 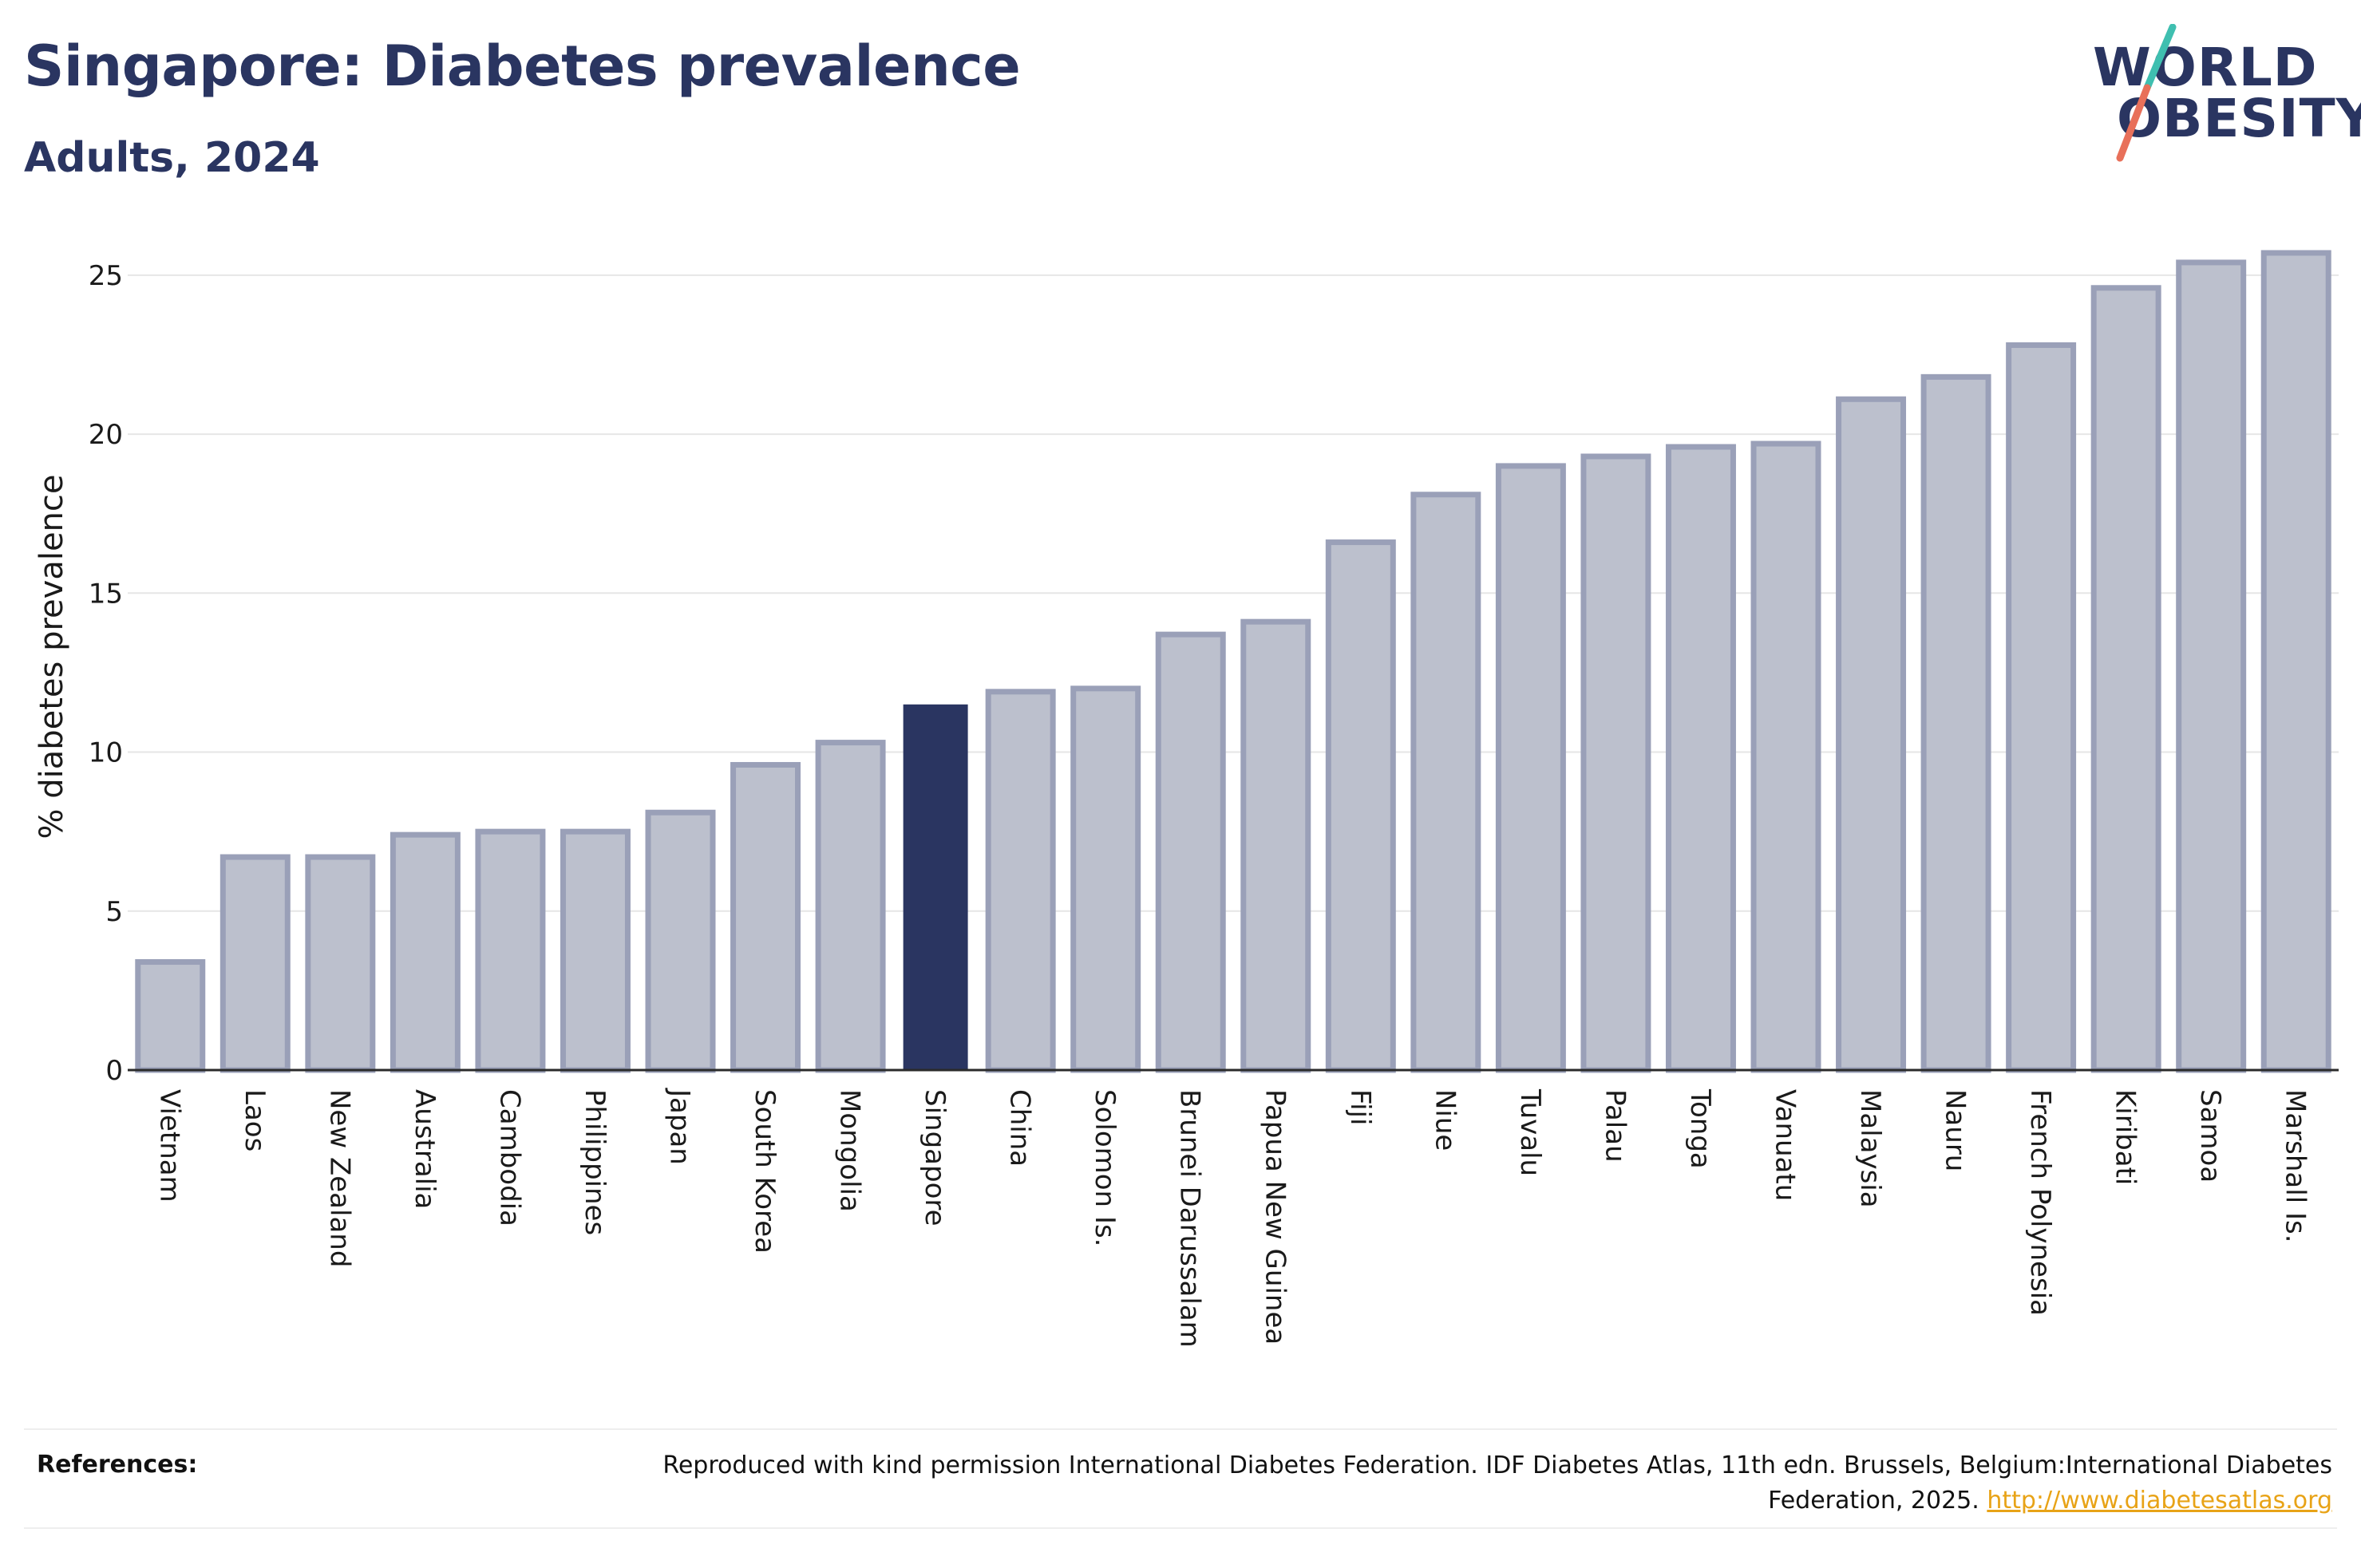 What do you see at coordinates (1360, 806) in the screenshot?
I see `bar-fiji` at bounding box center [1360, 806].